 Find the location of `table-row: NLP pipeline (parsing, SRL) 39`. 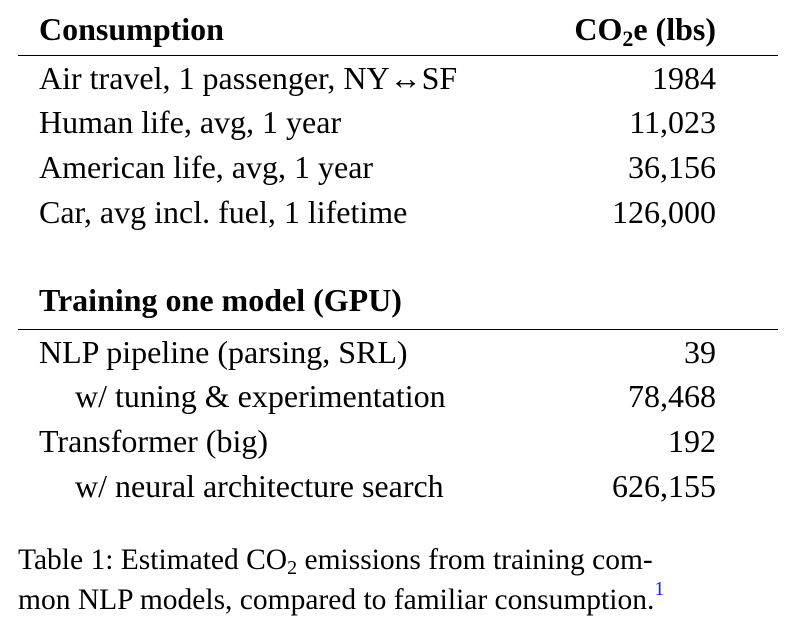

table-row: NLP pipeline (parsing, SRL) 39 is located at coordinates (398, 352).